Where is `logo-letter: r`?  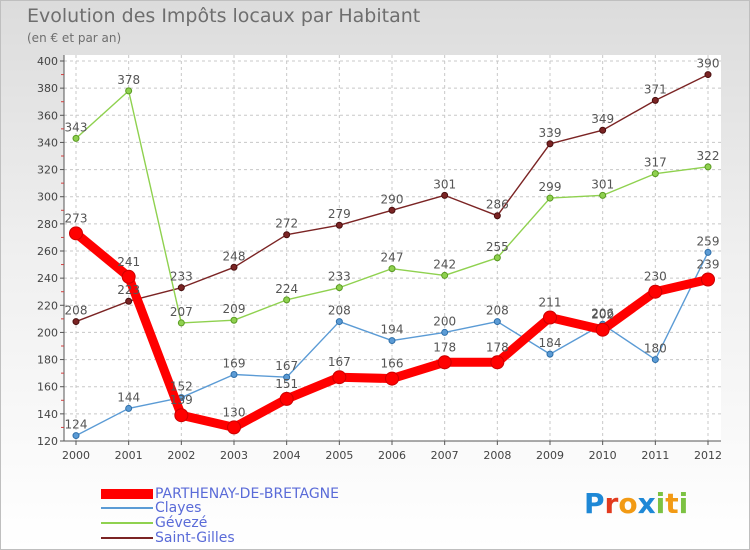
logo-letter: r is located at coordinates (611, 503).